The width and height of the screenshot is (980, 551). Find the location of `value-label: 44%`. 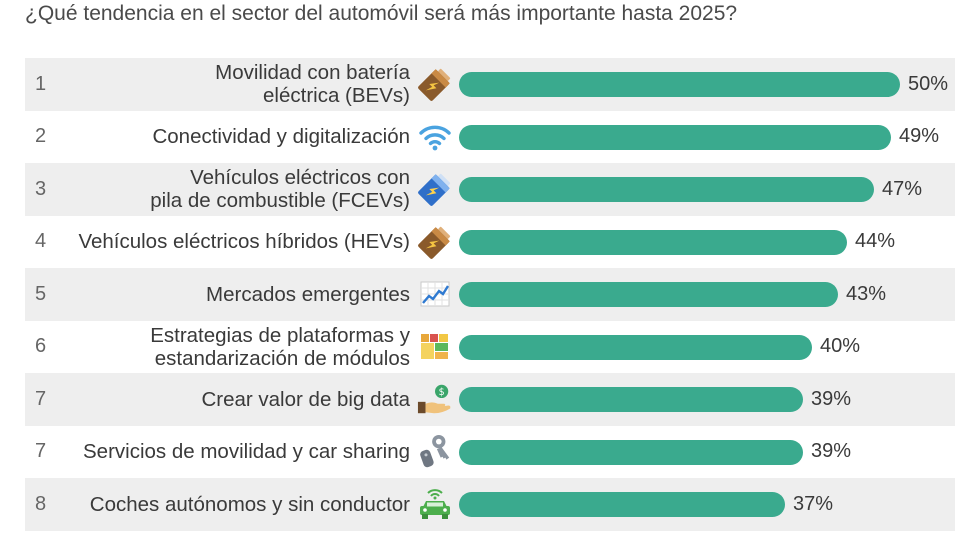

value-label: 44% is located at coordinates (875, 241).